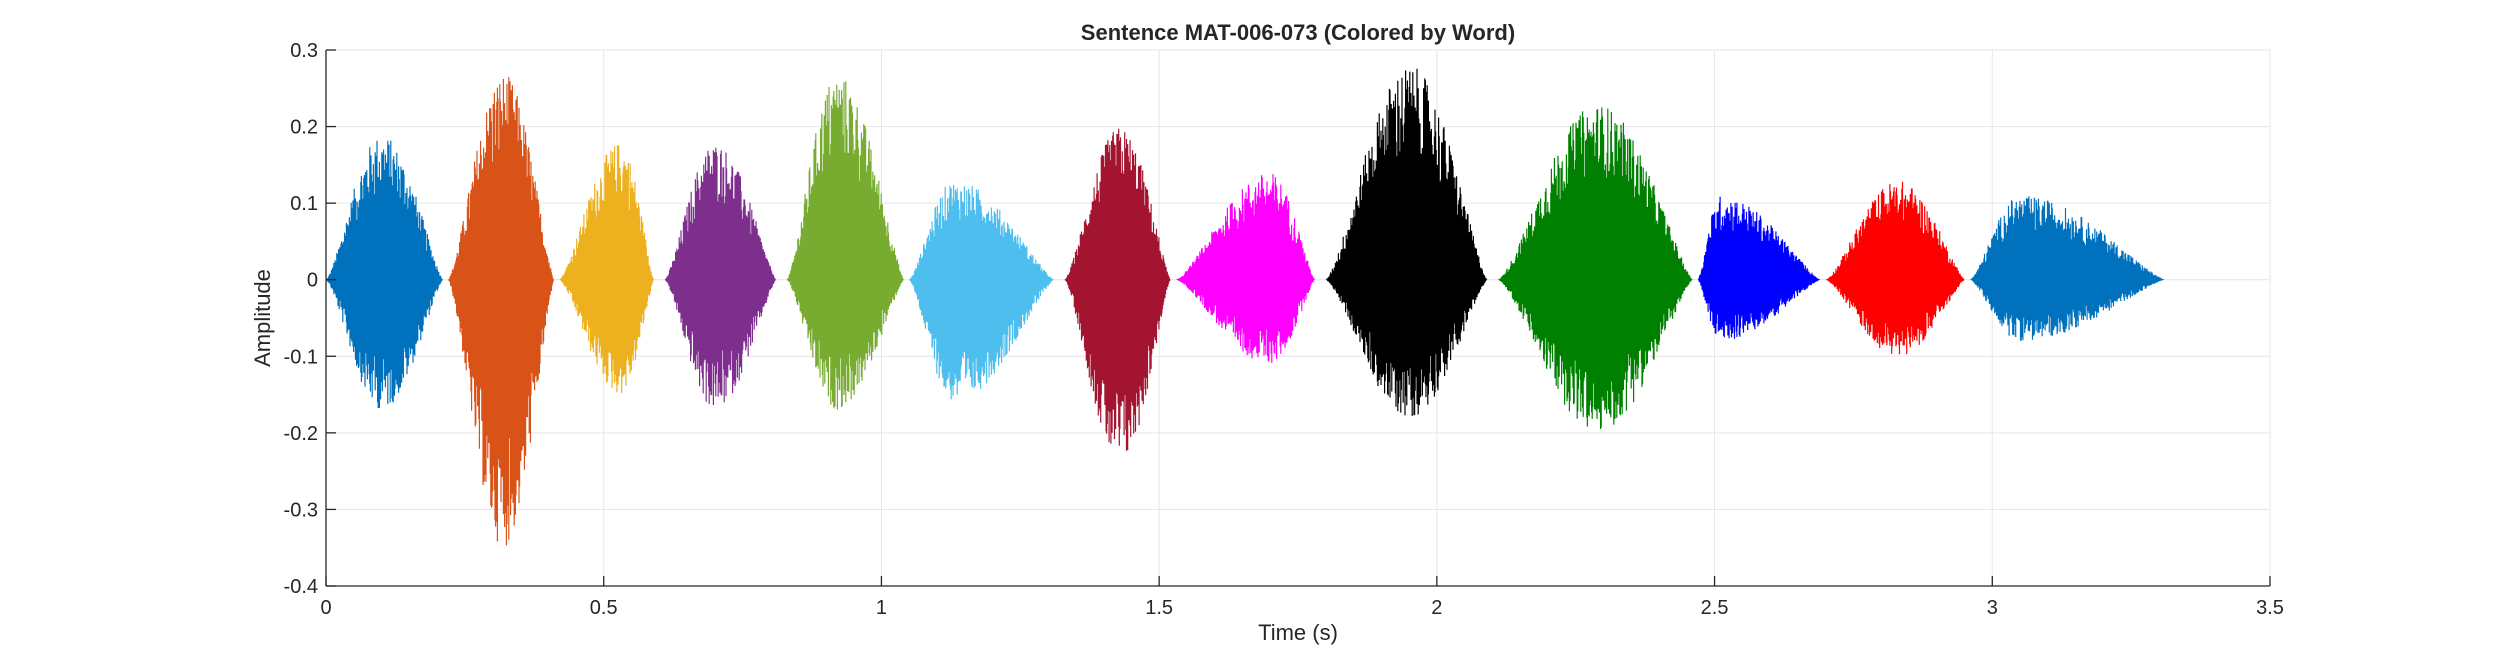 The image size is (2500, 657). What do you see at coordinates (301, 510) in the screenshot?
I see `y-tick-label: -0.3` at bounding box center [301, 510].